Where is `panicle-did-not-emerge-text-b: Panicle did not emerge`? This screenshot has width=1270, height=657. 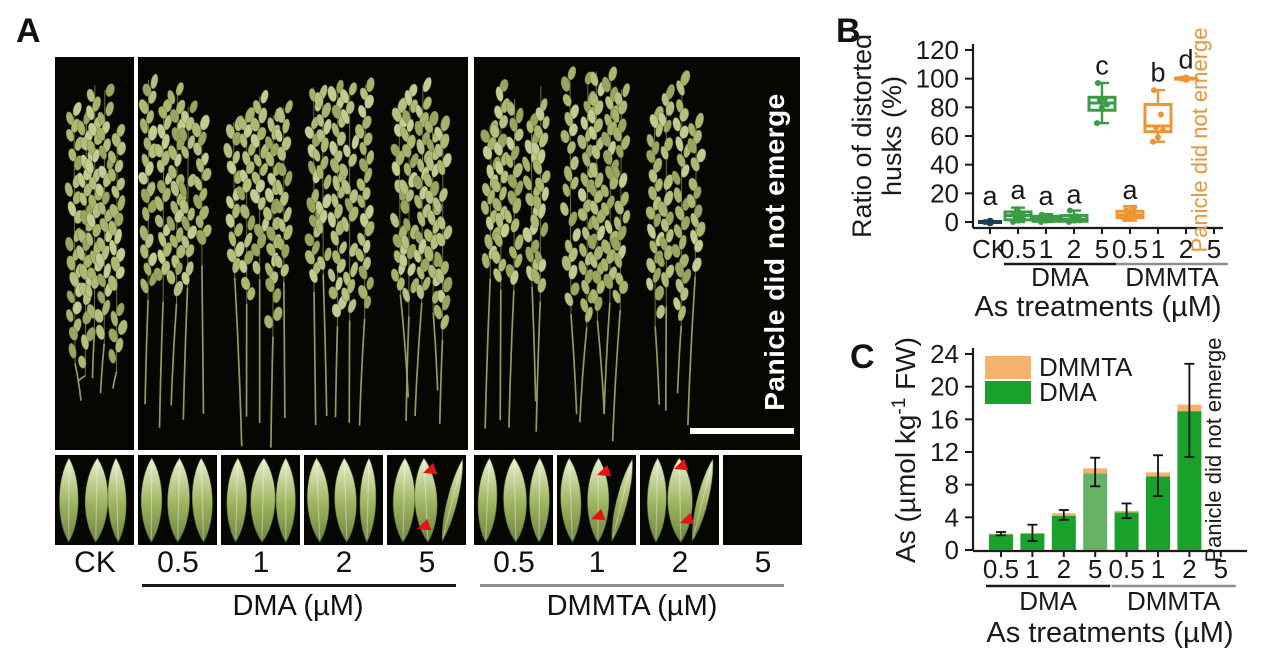 panicle-did-not-emerge-text-b: Panicle did not emerge is located at coordinates (1199, 139).